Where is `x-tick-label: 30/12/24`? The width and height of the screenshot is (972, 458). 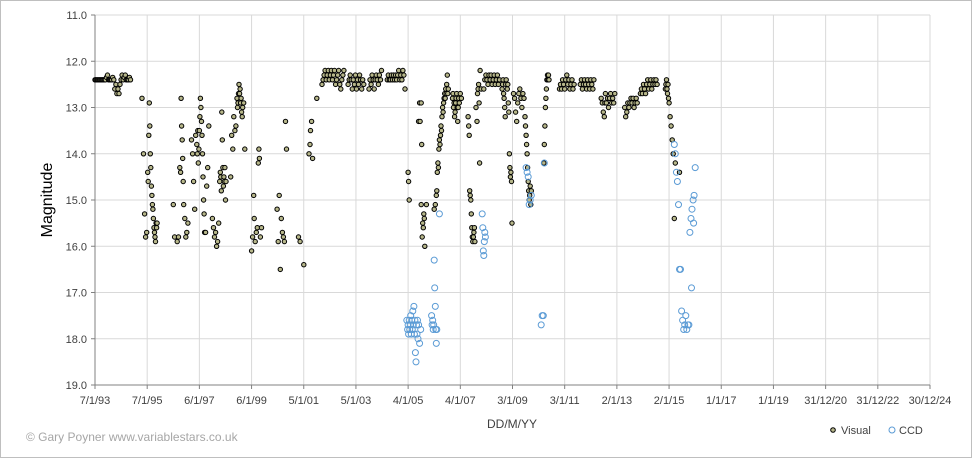
x-tick-label: 30/12/24 is located at coordinates (930, 401).